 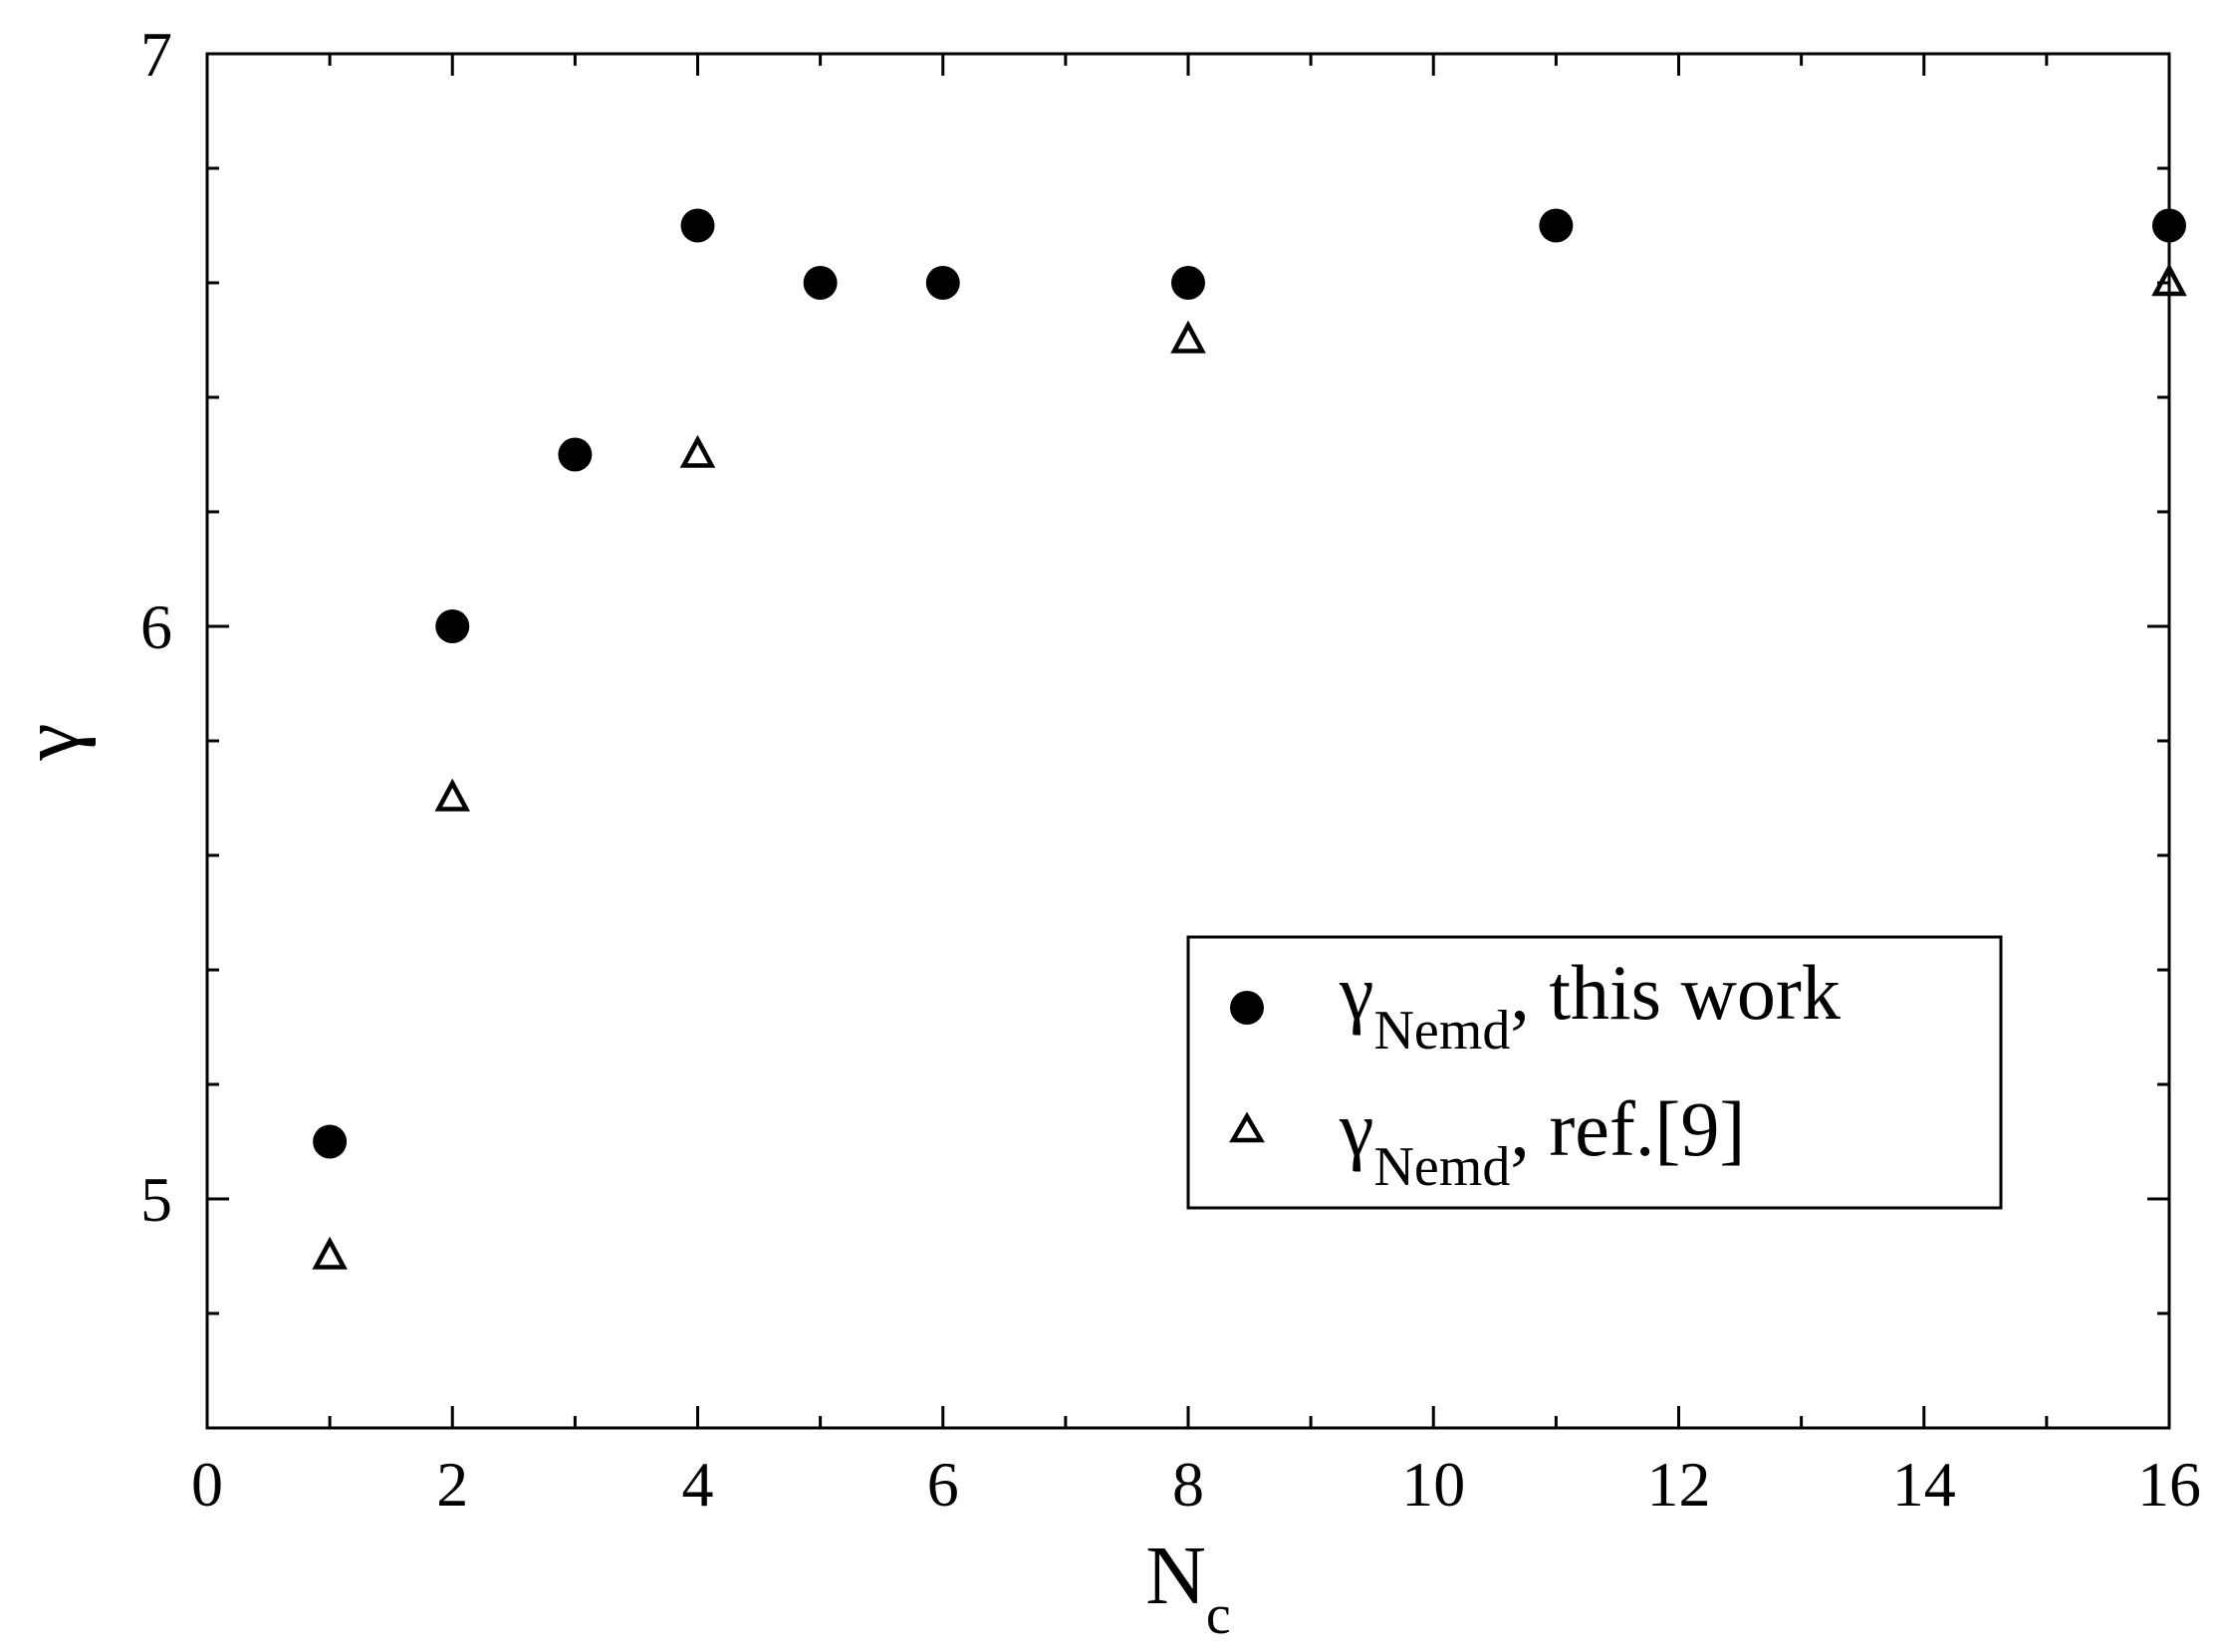 What do you see at coordinates (2169, 1484) in the screenshot?
I see `x-tick-label: 16` at bounding box center [2169, 1484].